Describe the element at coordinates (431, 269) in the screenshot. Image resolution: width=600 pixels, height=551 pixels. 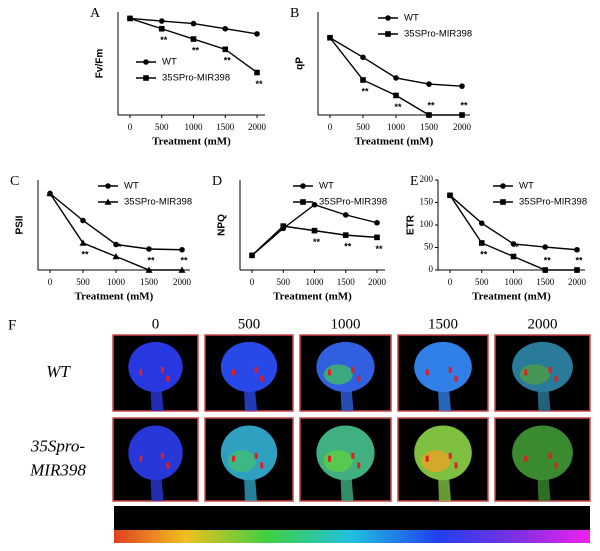
I see `y-tick-label: 0` at that location.